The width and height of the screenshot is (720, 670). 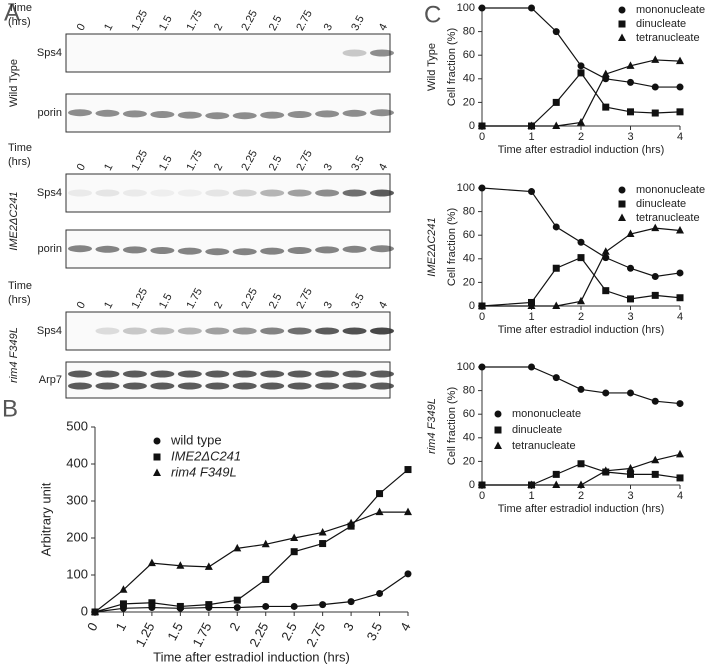 I want to click on y-tick-label: 300, so click(x=77, y=499).